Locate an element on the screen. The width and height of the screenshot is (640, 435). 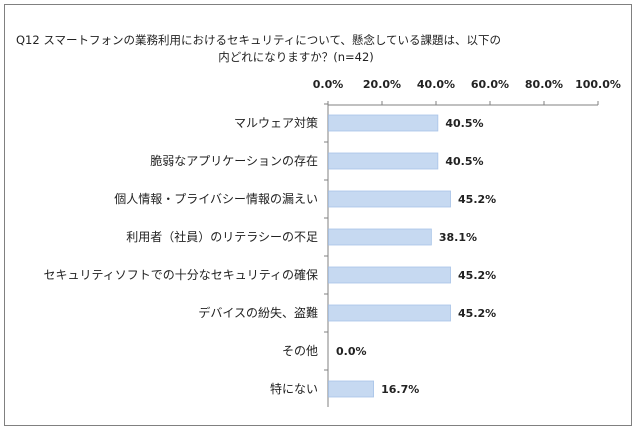
category-label: 個人情報・プライバシー情報の漏えい is located at coordinates (216, 199).